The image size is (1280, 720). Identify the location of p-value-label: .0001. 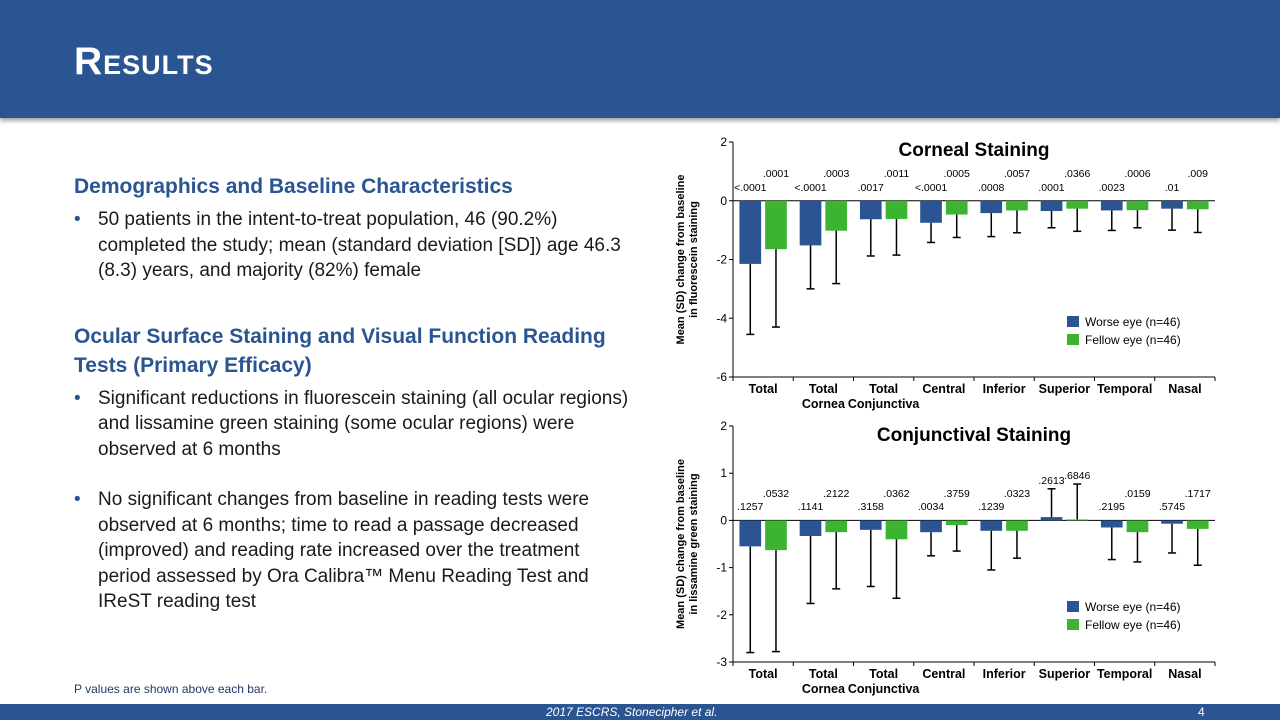
(776, 174).